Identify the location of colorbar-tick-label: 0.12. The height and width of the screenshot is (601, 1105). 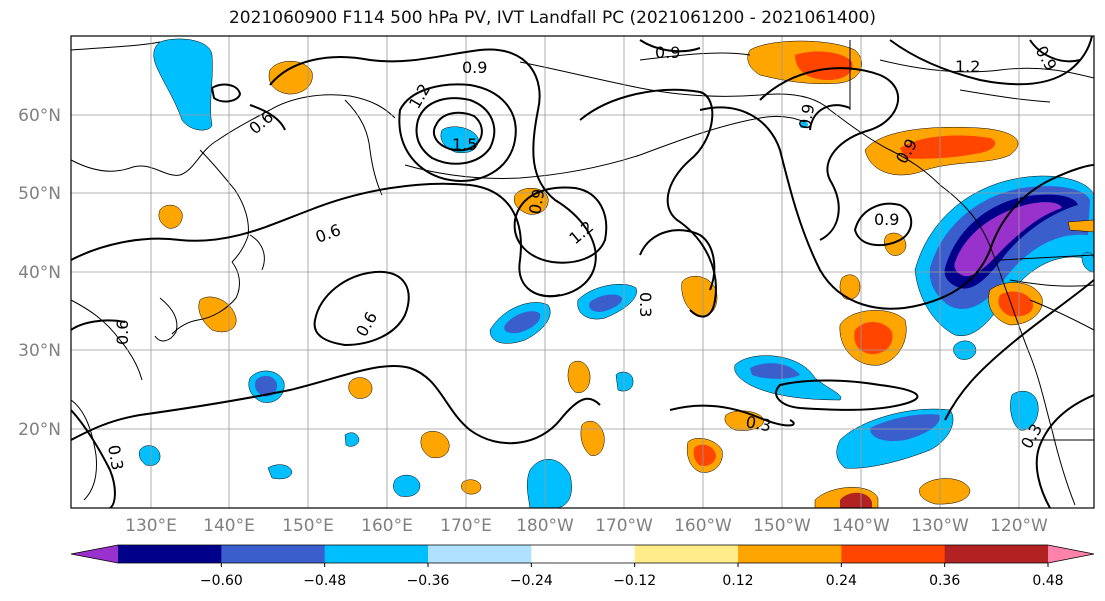
(737, 581).